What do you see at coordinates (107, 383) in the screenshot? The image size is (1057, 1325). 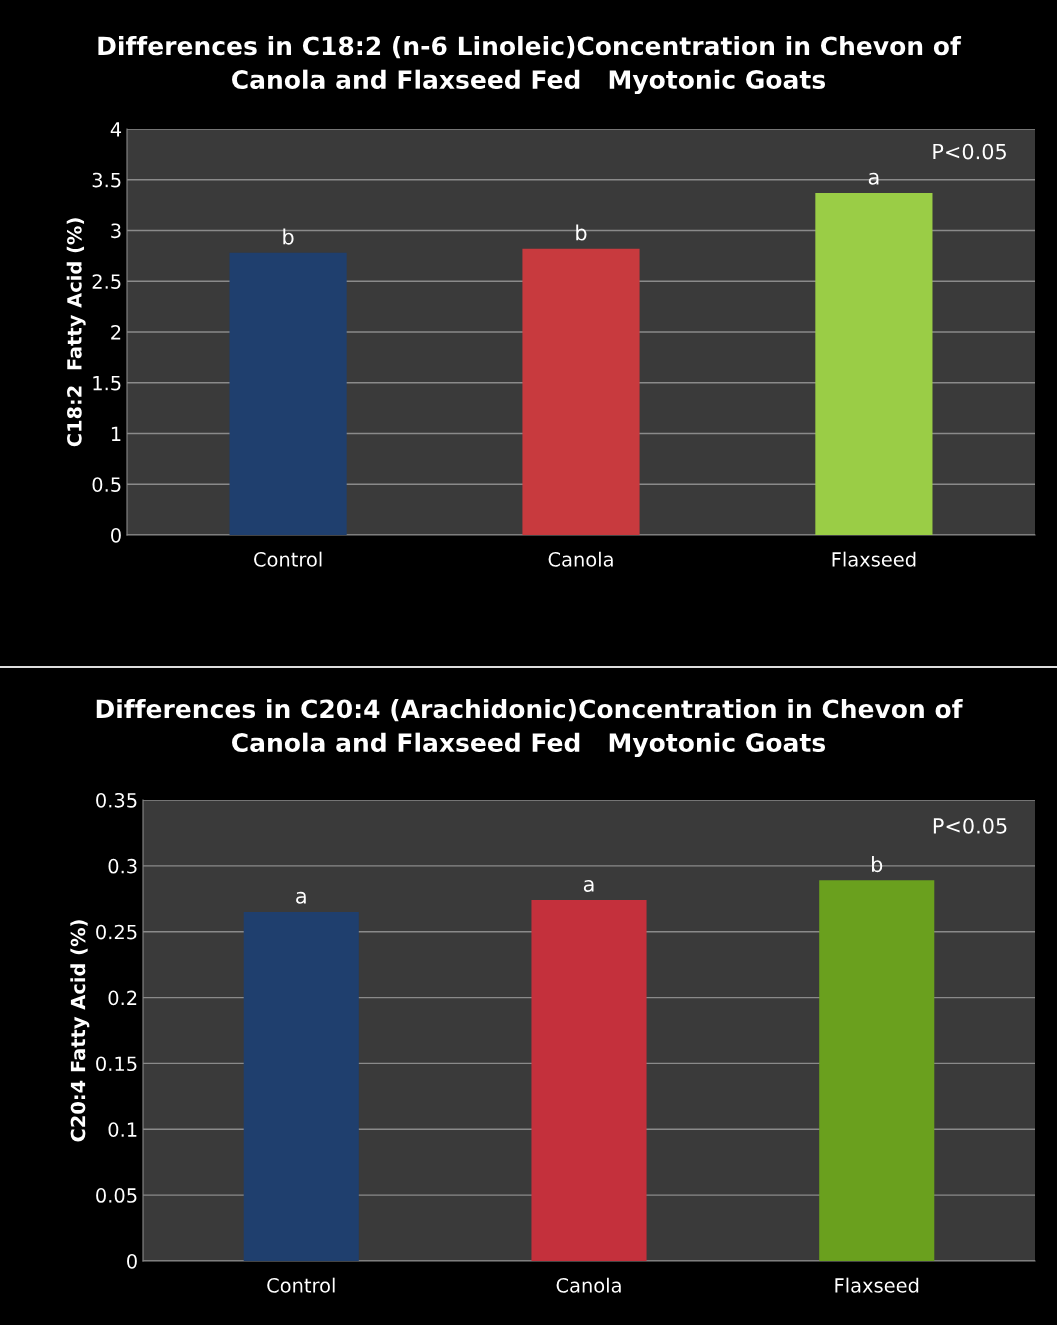 I see `y-tick-label: 1.5` at bounding box center [107, 383].